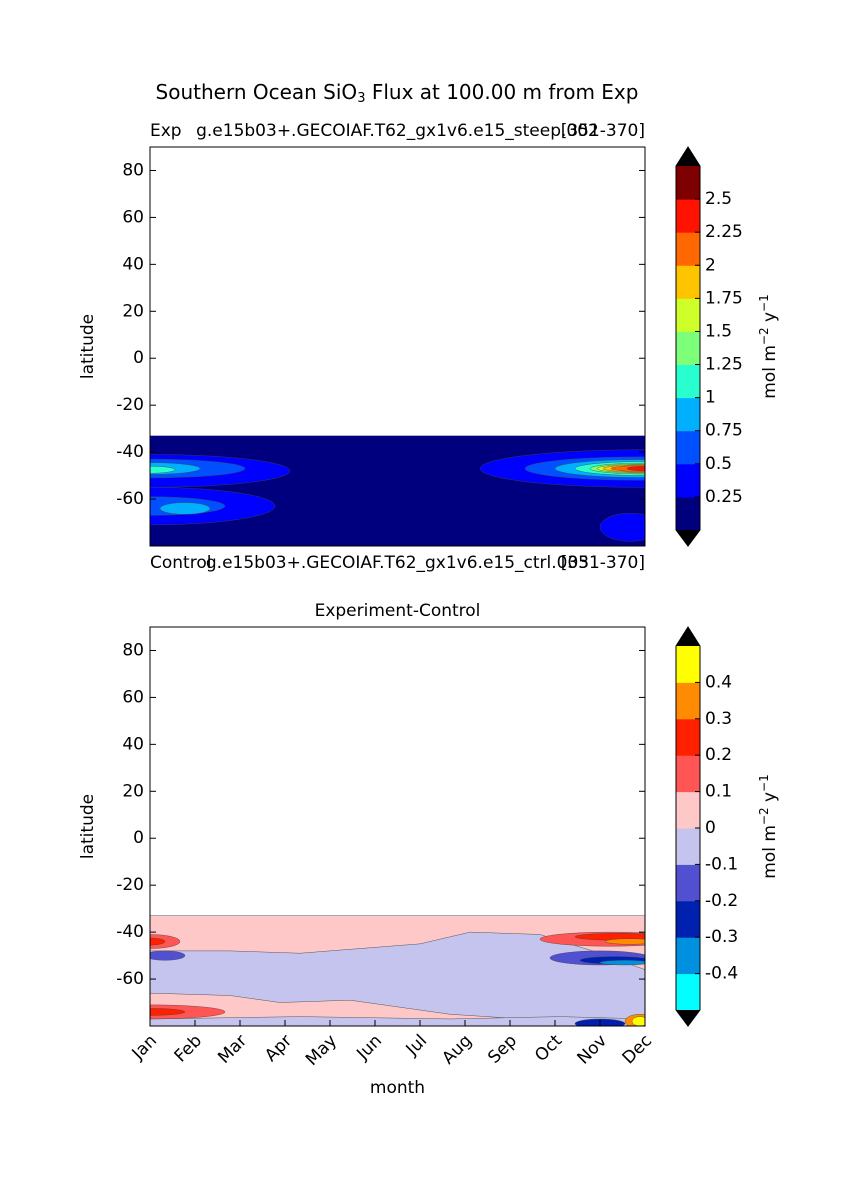 The image size is (859, 1179). Describe the element at coordinates (257, 92) in the screenshot. I see `title-text: Southern Ocean SiO` at that location.